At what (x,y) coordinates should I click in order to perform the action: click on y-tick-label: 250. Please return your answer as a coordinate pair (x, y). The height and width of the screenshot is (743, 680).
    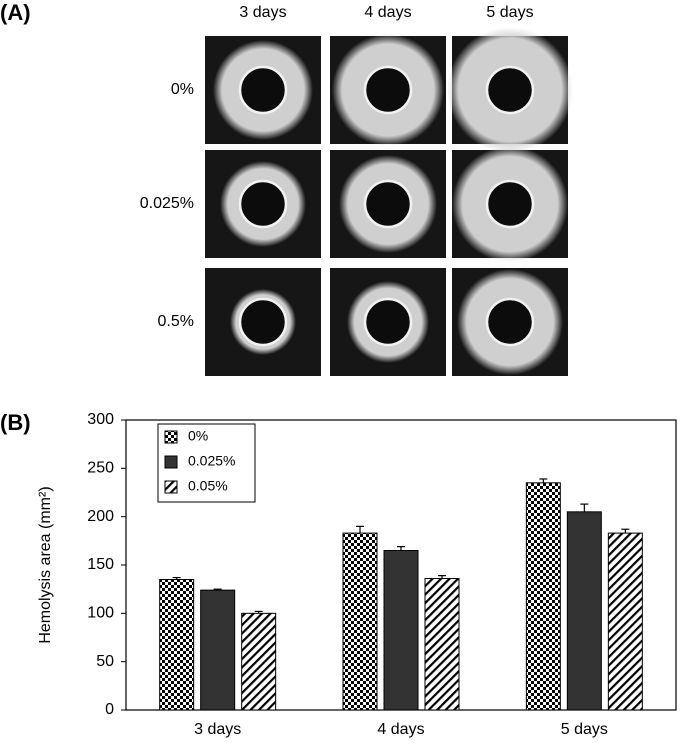
    Looking at the image, I should click on (100, 468).